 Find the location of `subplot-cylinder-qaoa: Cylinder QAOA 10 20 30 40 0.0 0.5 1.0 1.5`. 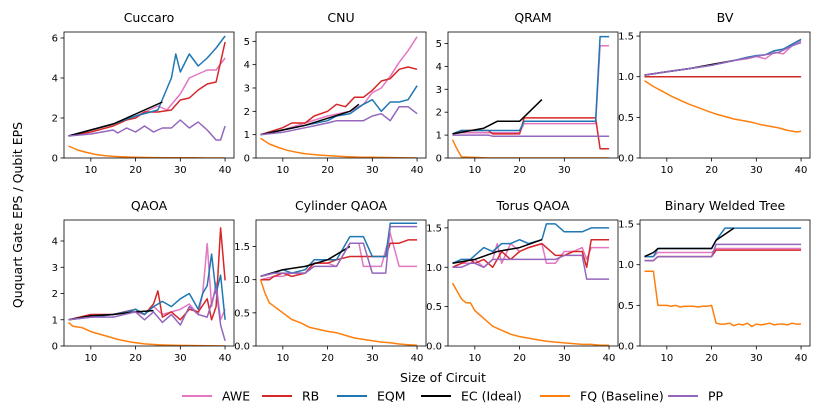

subplot-cylinder-qaoa: Cylinder QAOA 10 20 30 40 0.0 0.5 1.0 1.5 is located at coordinates (330, 281).